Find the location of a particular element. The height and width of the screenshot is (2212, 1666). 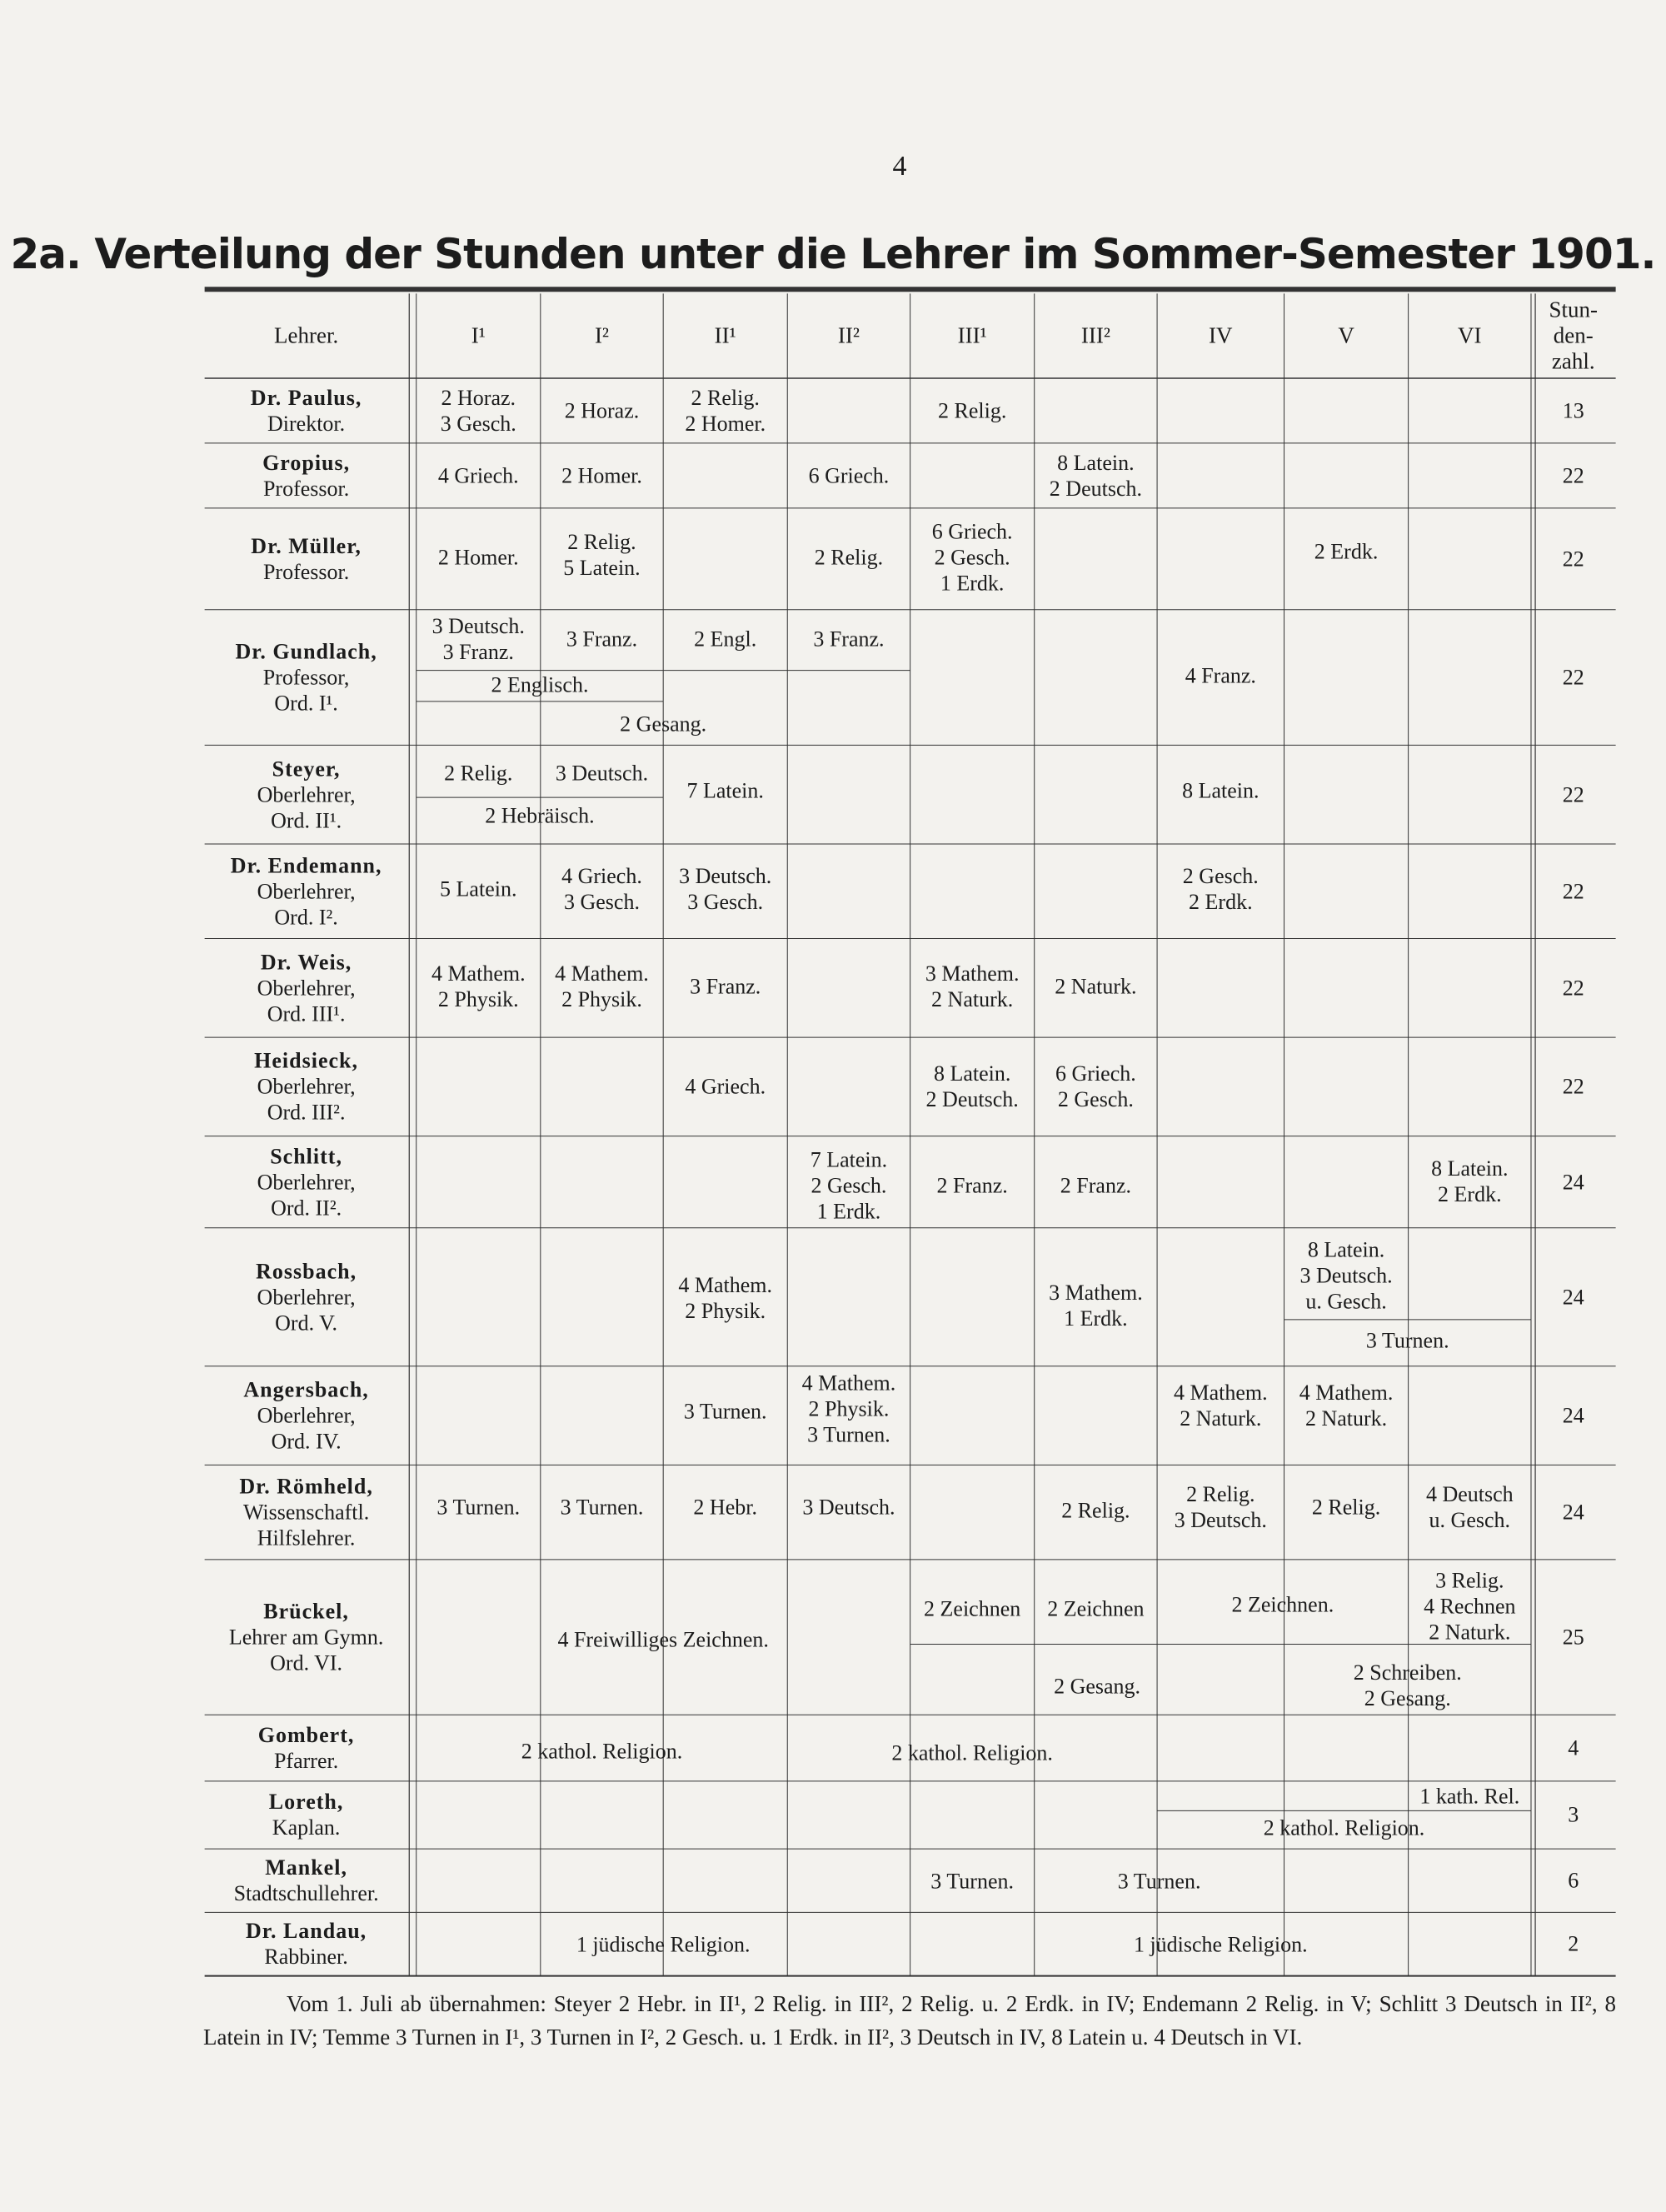

cell: 2 Franz. is located at coordinates (1095, 1185).